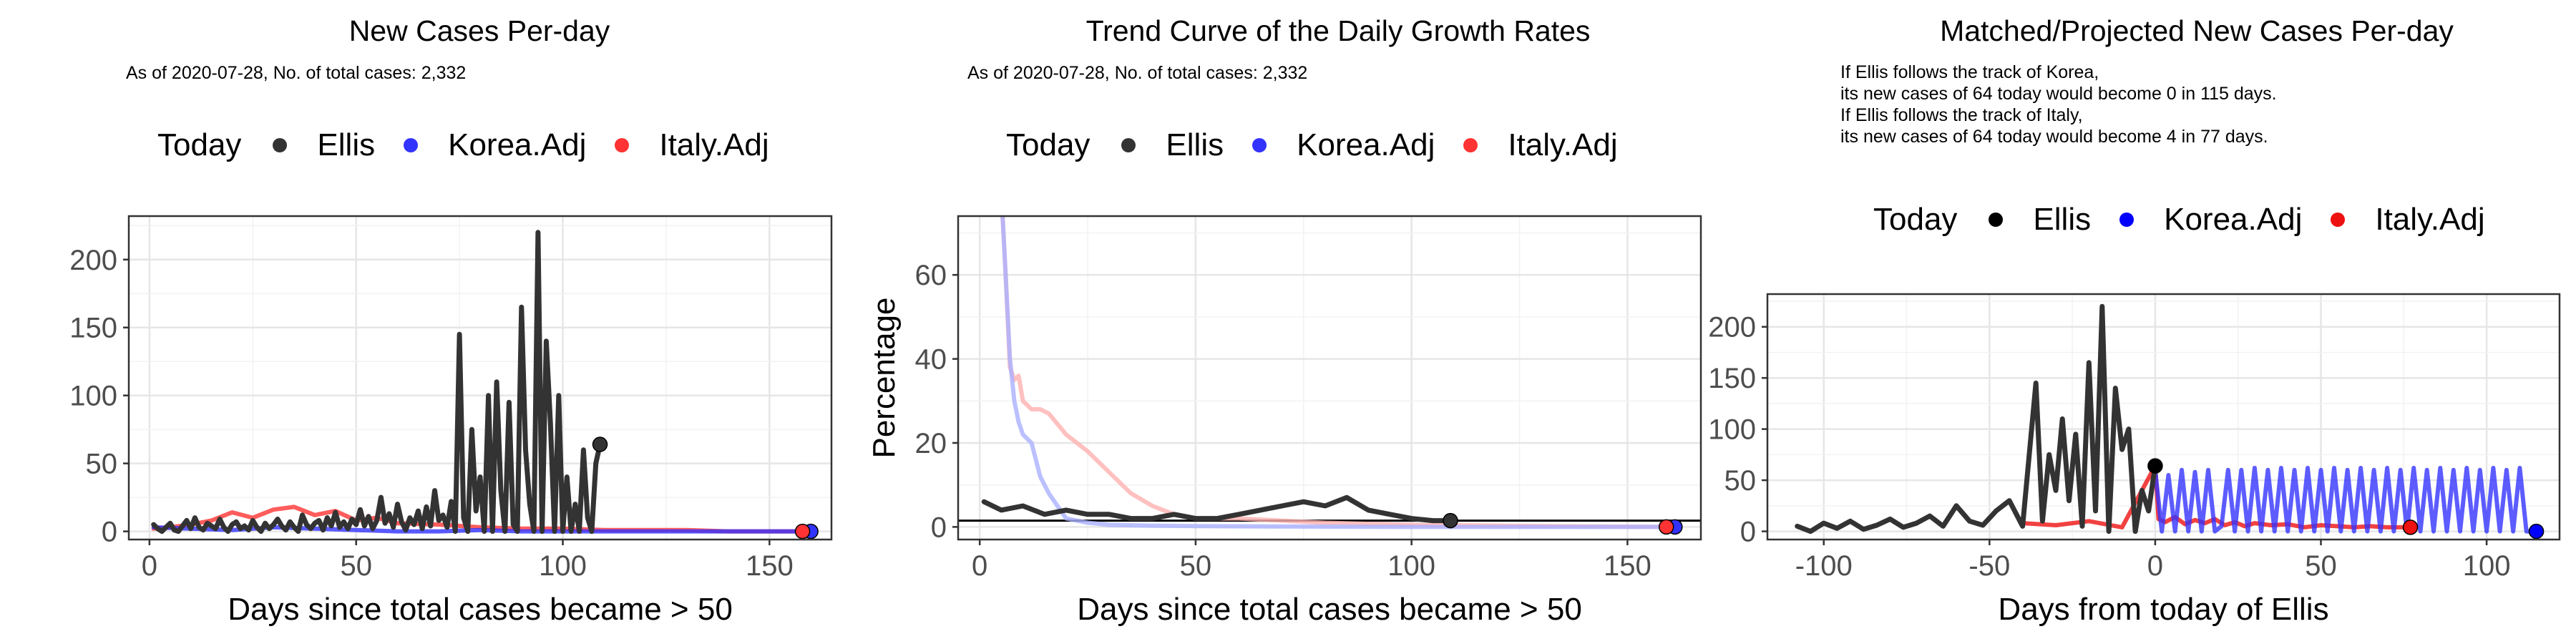  What do you see at coordinates (2197, 30) in the screenshot?
I see `chart-title: Matched/Projected New Cases Per-day` at bounding box center [2197, 30].